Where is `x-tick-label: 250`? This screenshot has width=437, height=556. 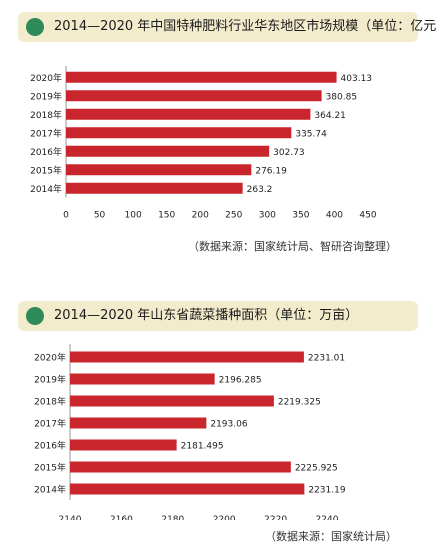
x-tick-label: 250 is located at coordinates (233, 215).